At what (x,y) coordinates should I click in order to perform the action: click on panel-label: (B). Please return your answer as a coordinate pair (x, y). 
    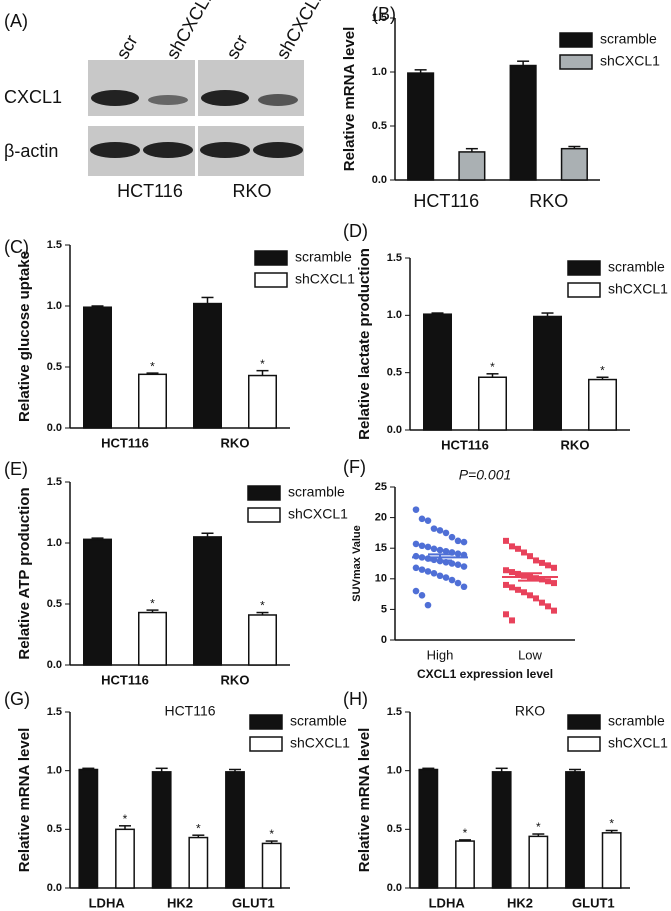
    Looking at the image, I should click on (384, 14).